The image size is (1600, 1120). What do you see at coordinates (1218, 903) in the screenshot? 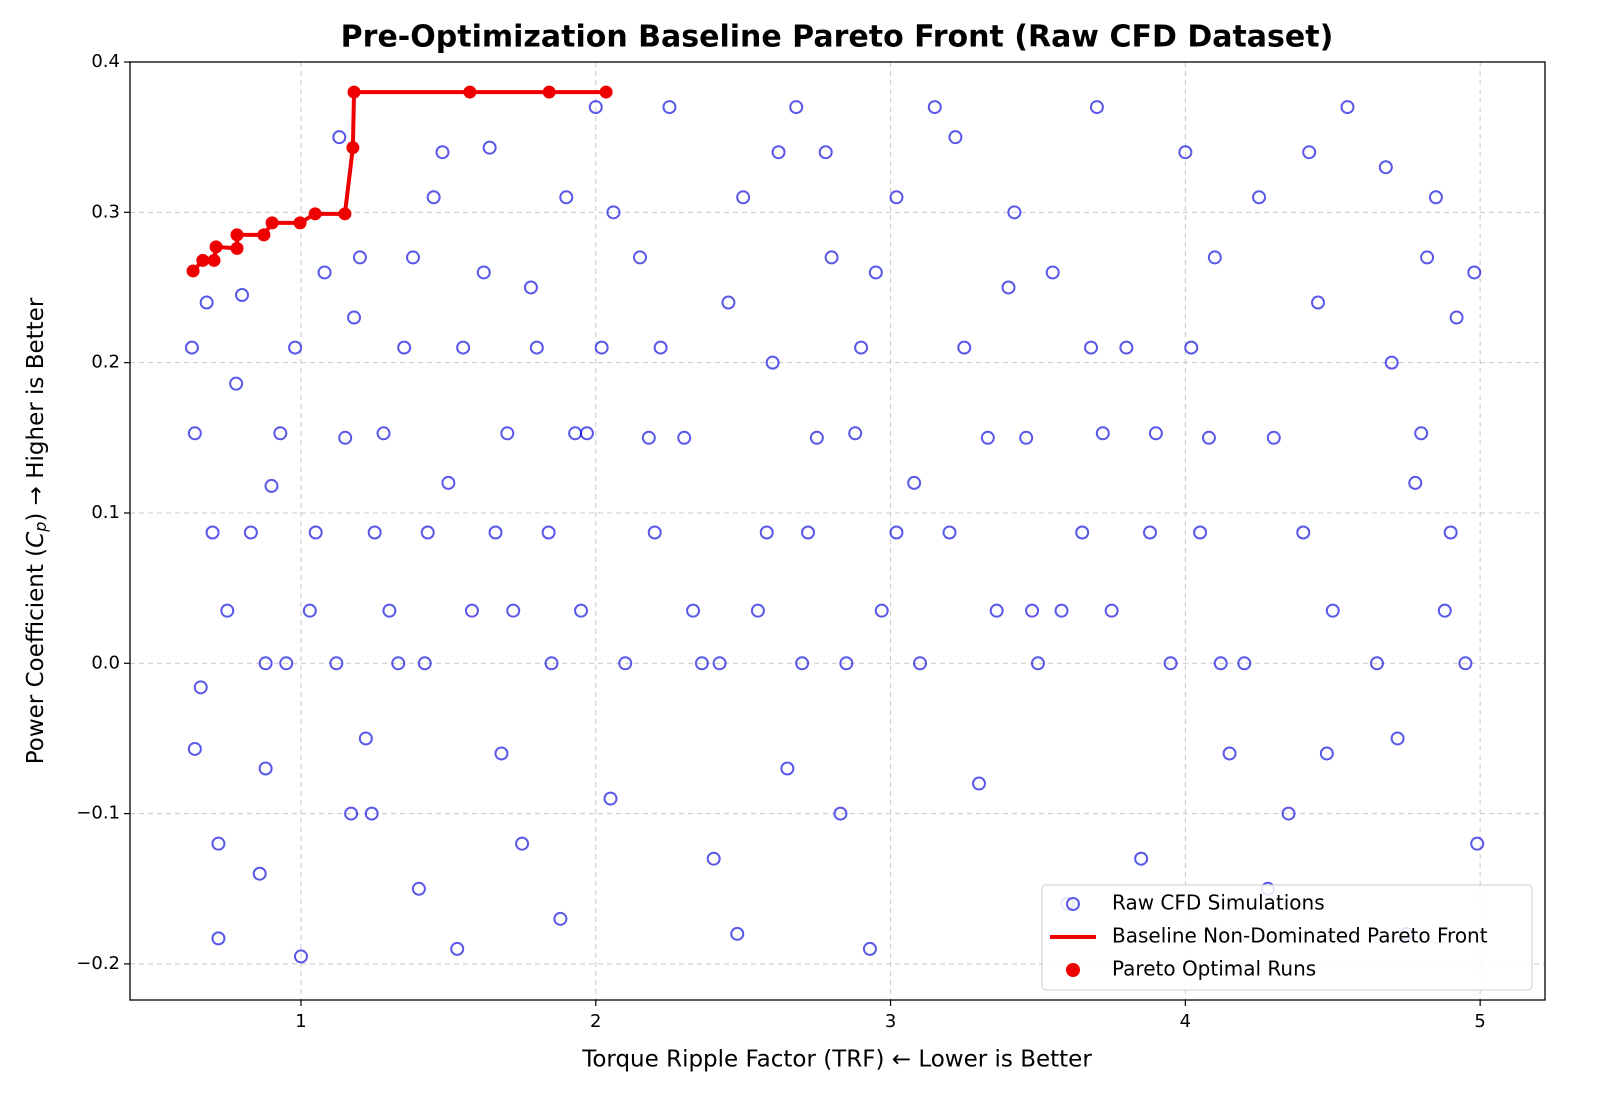
I see `legend-label: Raw CFD Simulations` at bounding box center [1218, 903].